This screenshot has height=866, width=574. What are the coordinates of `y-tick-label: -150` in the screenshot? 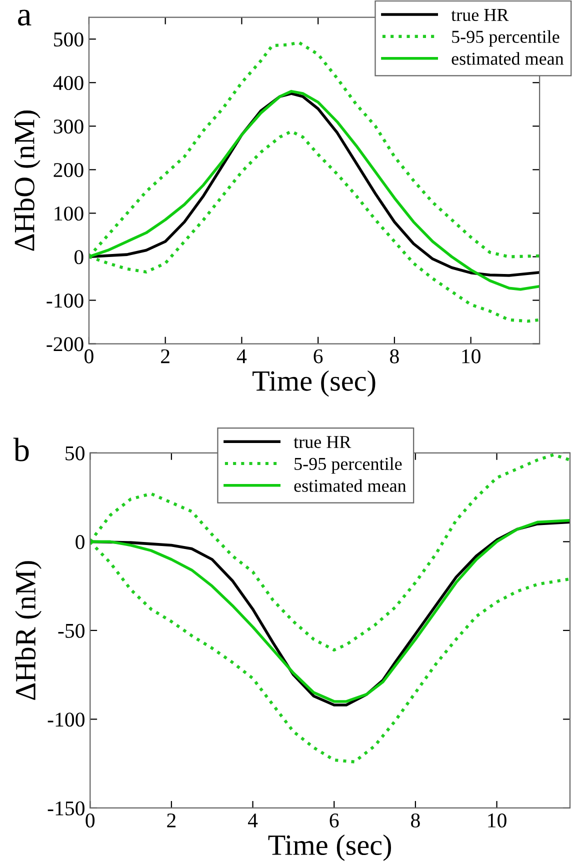 It's located at (66, 808).